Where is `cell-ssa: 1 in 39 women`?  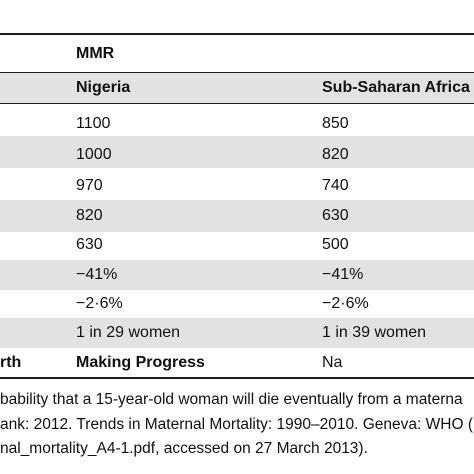
cell-ssa: 1 in 39 women is located at coordinates (374, 332).